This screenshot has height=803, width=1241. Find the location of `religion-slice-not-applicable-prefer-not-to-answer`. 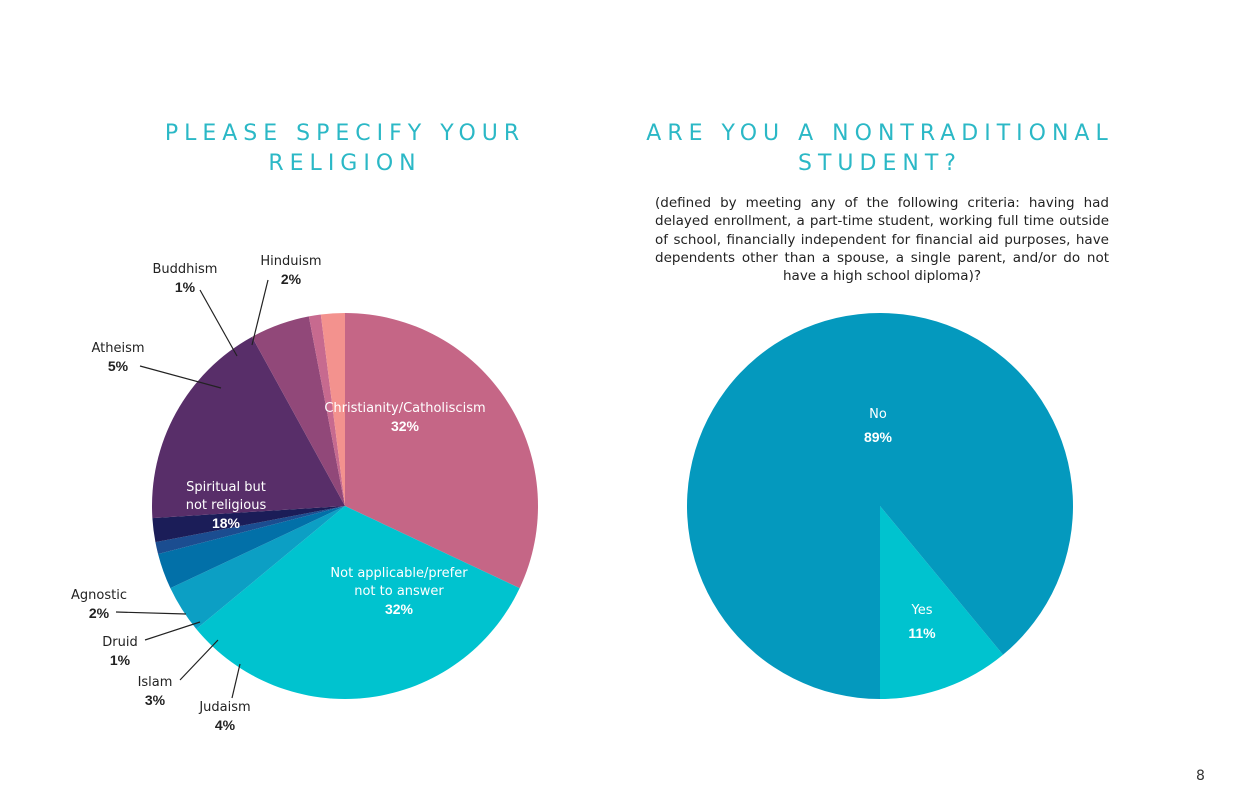

religion-slice-not-applicable-prefer-not-to-answer is located at coordinates (358, 602).